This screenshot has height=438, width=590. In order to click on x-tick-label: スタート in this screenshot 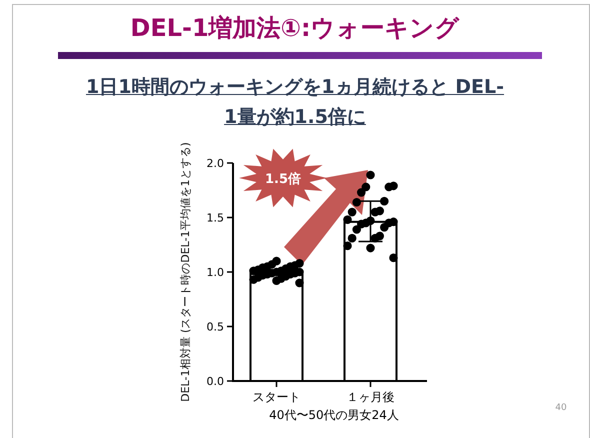, I will do `click(276, 397)`.